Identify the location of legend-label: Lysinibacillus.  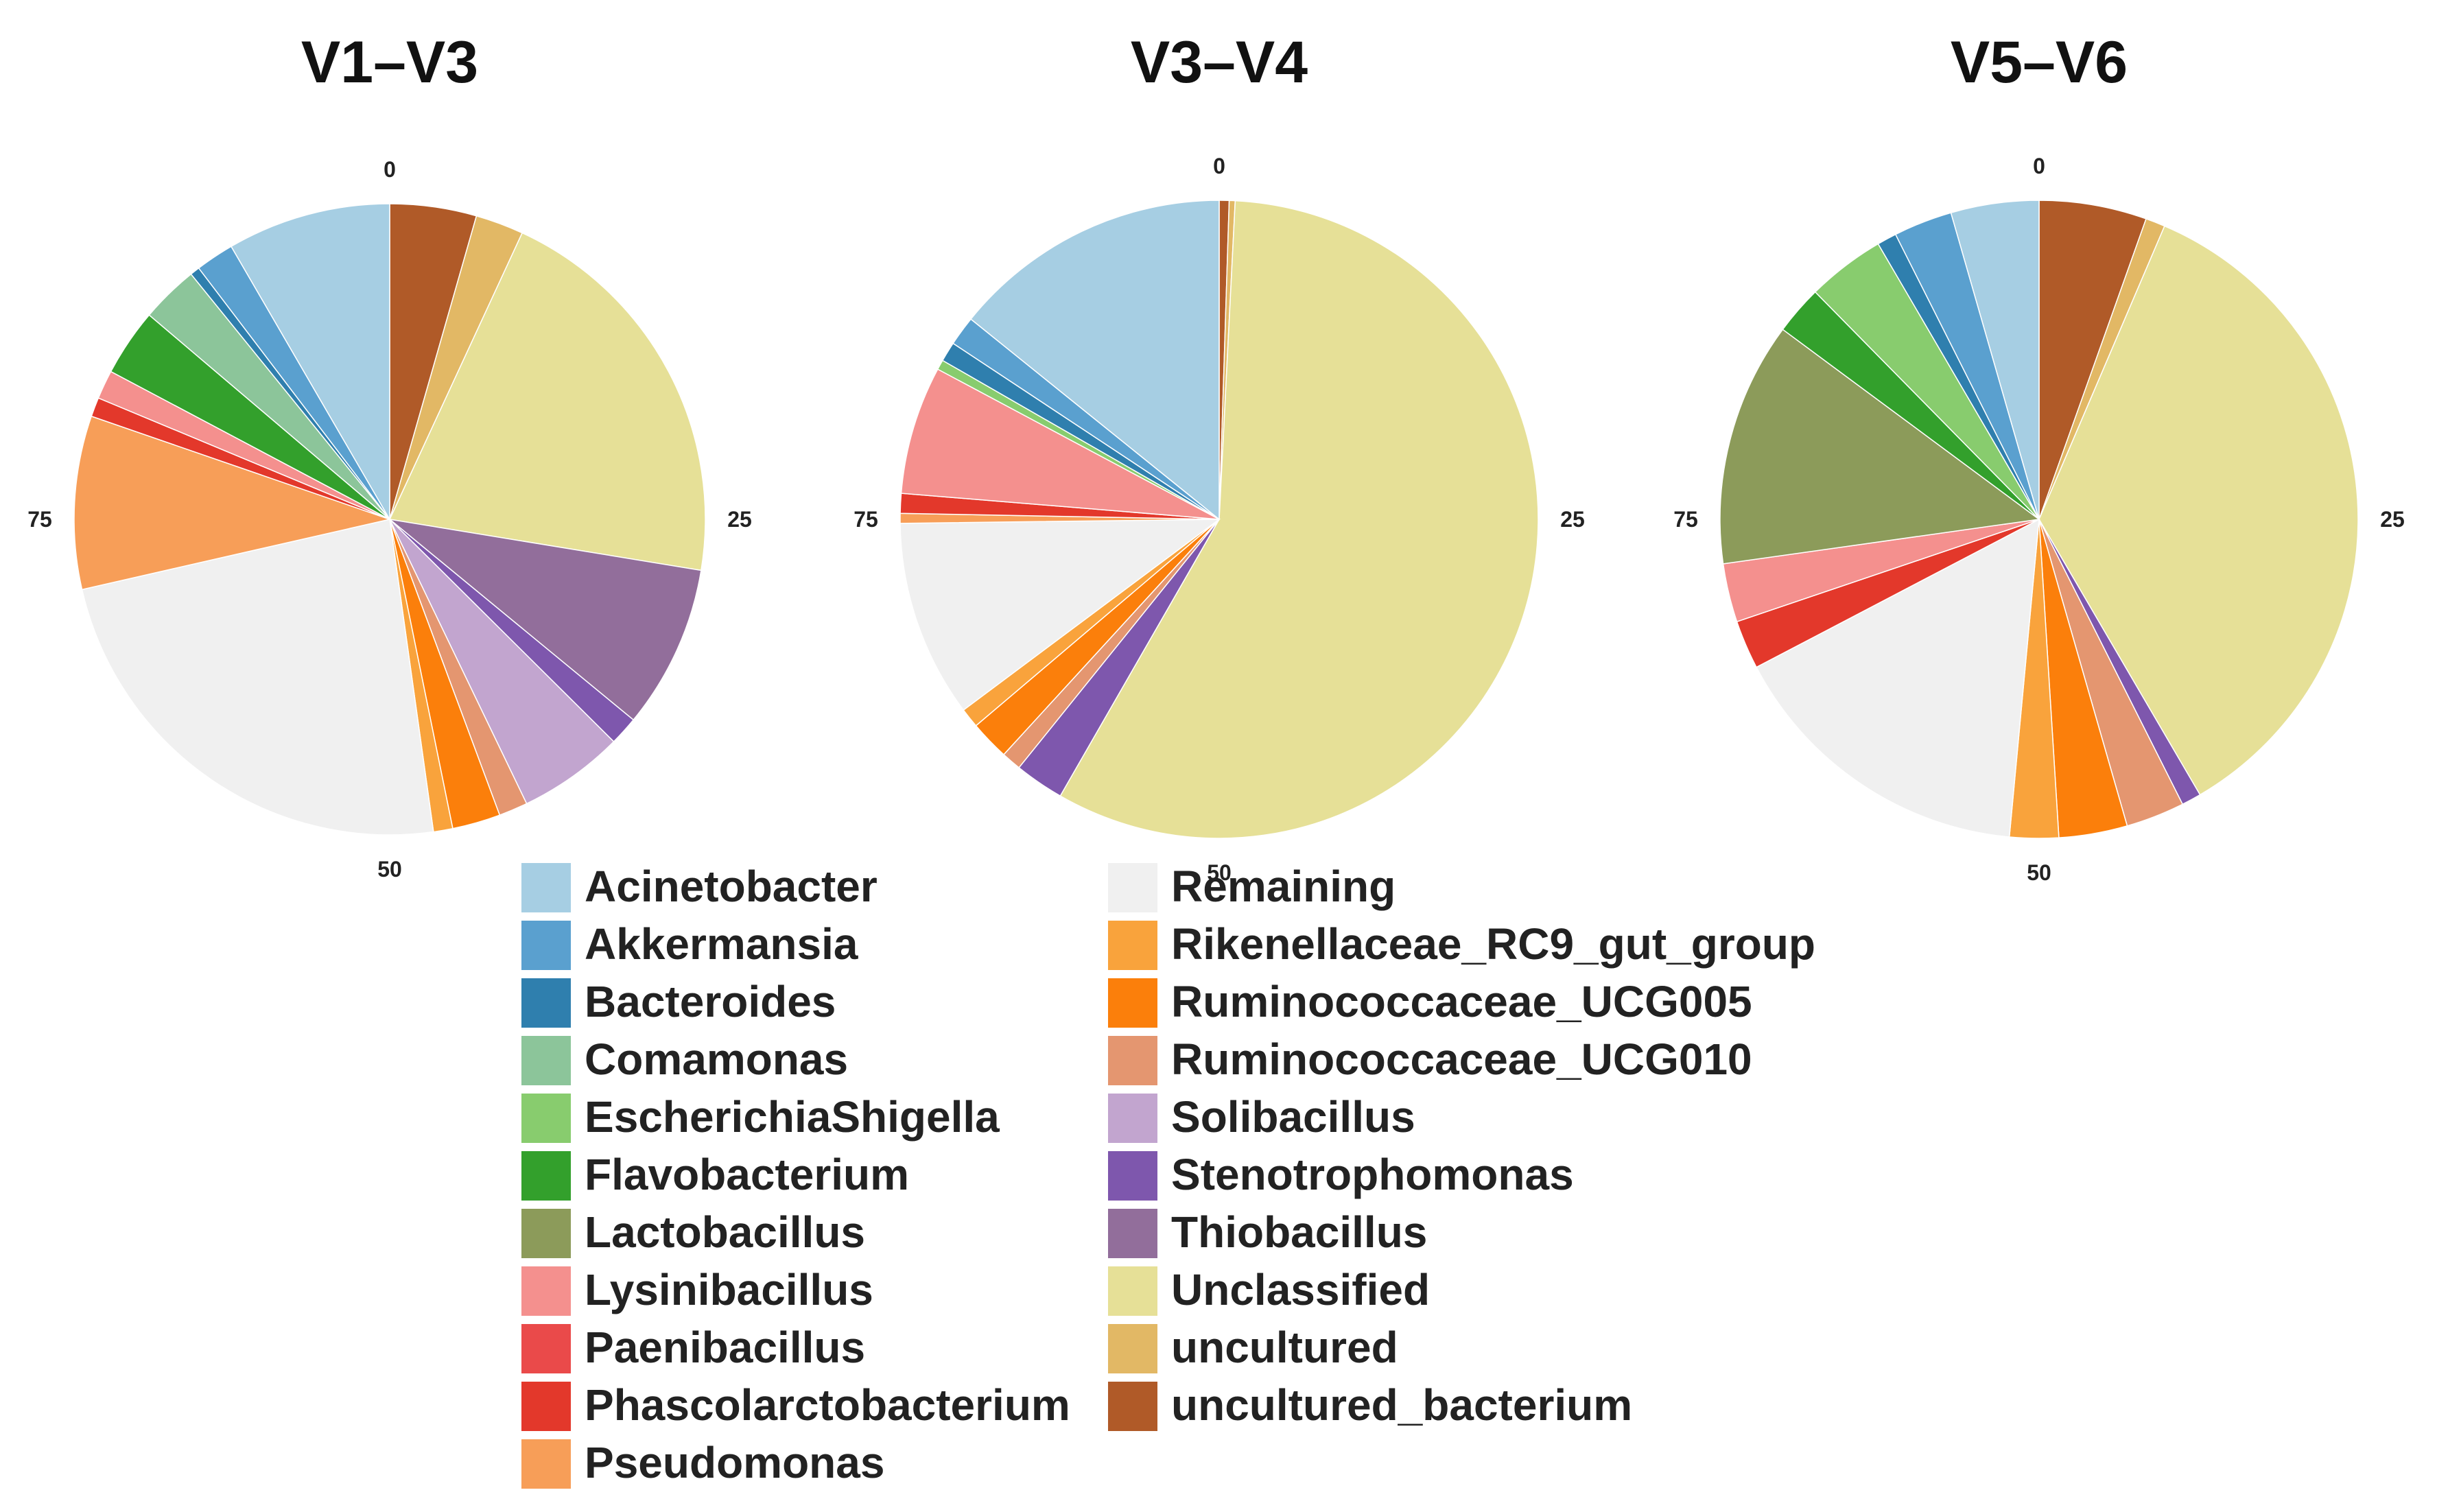
(729, 1289).